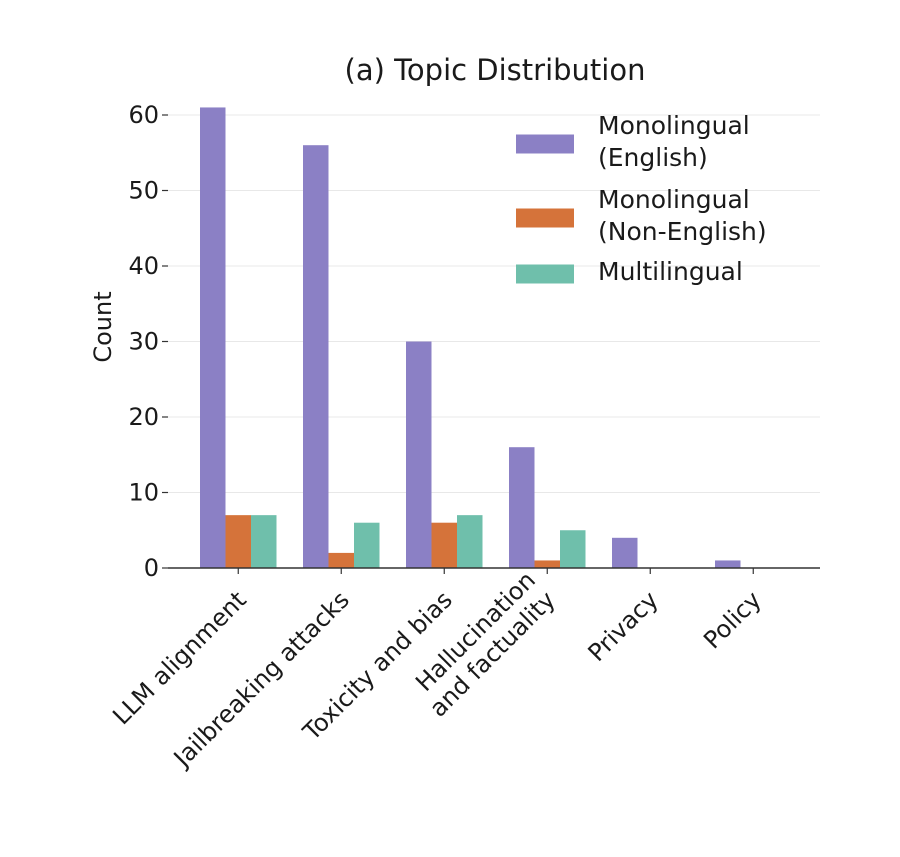  What do you see at coordinates (682, 231) in the screenshot?
I see `legend-label-line: (Non-English)` at bounding box center [682, 231].